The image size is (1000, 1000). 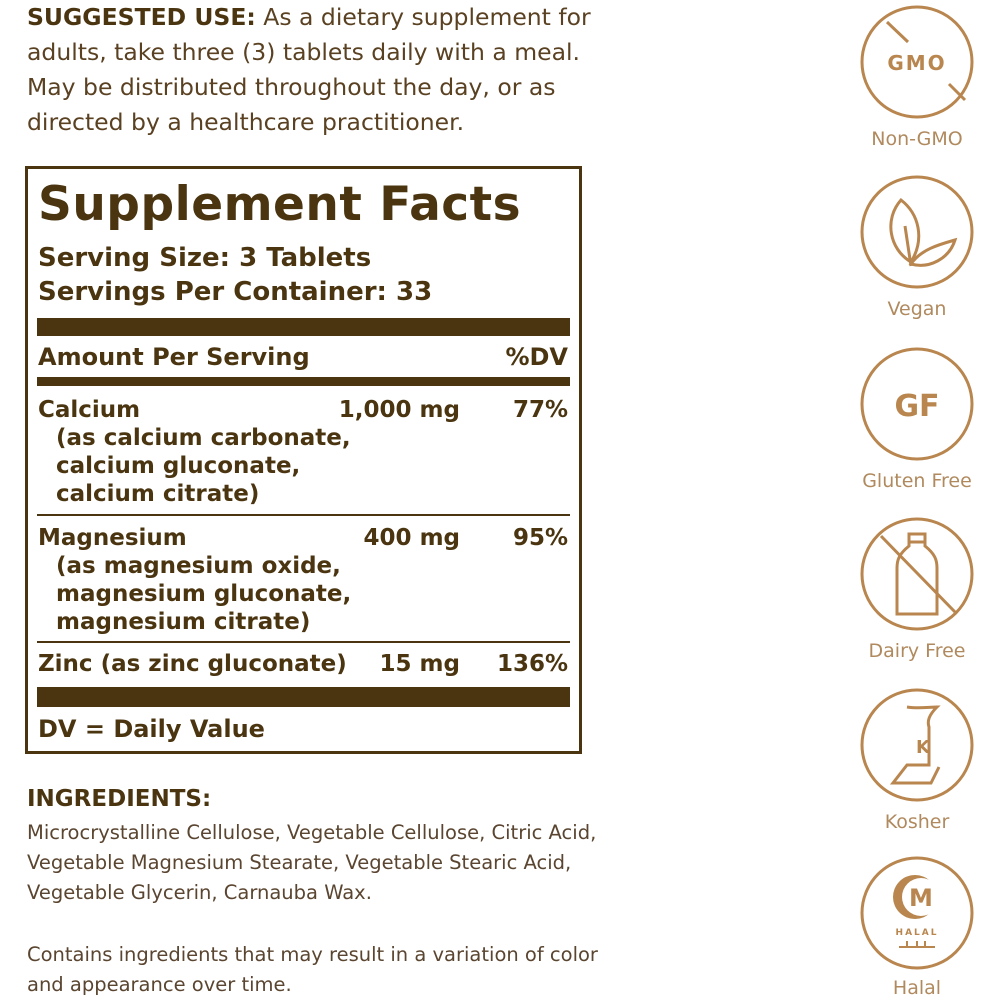 I want to click on nutrient-source: magnesium gluconate,, so click(x=204, y=594).